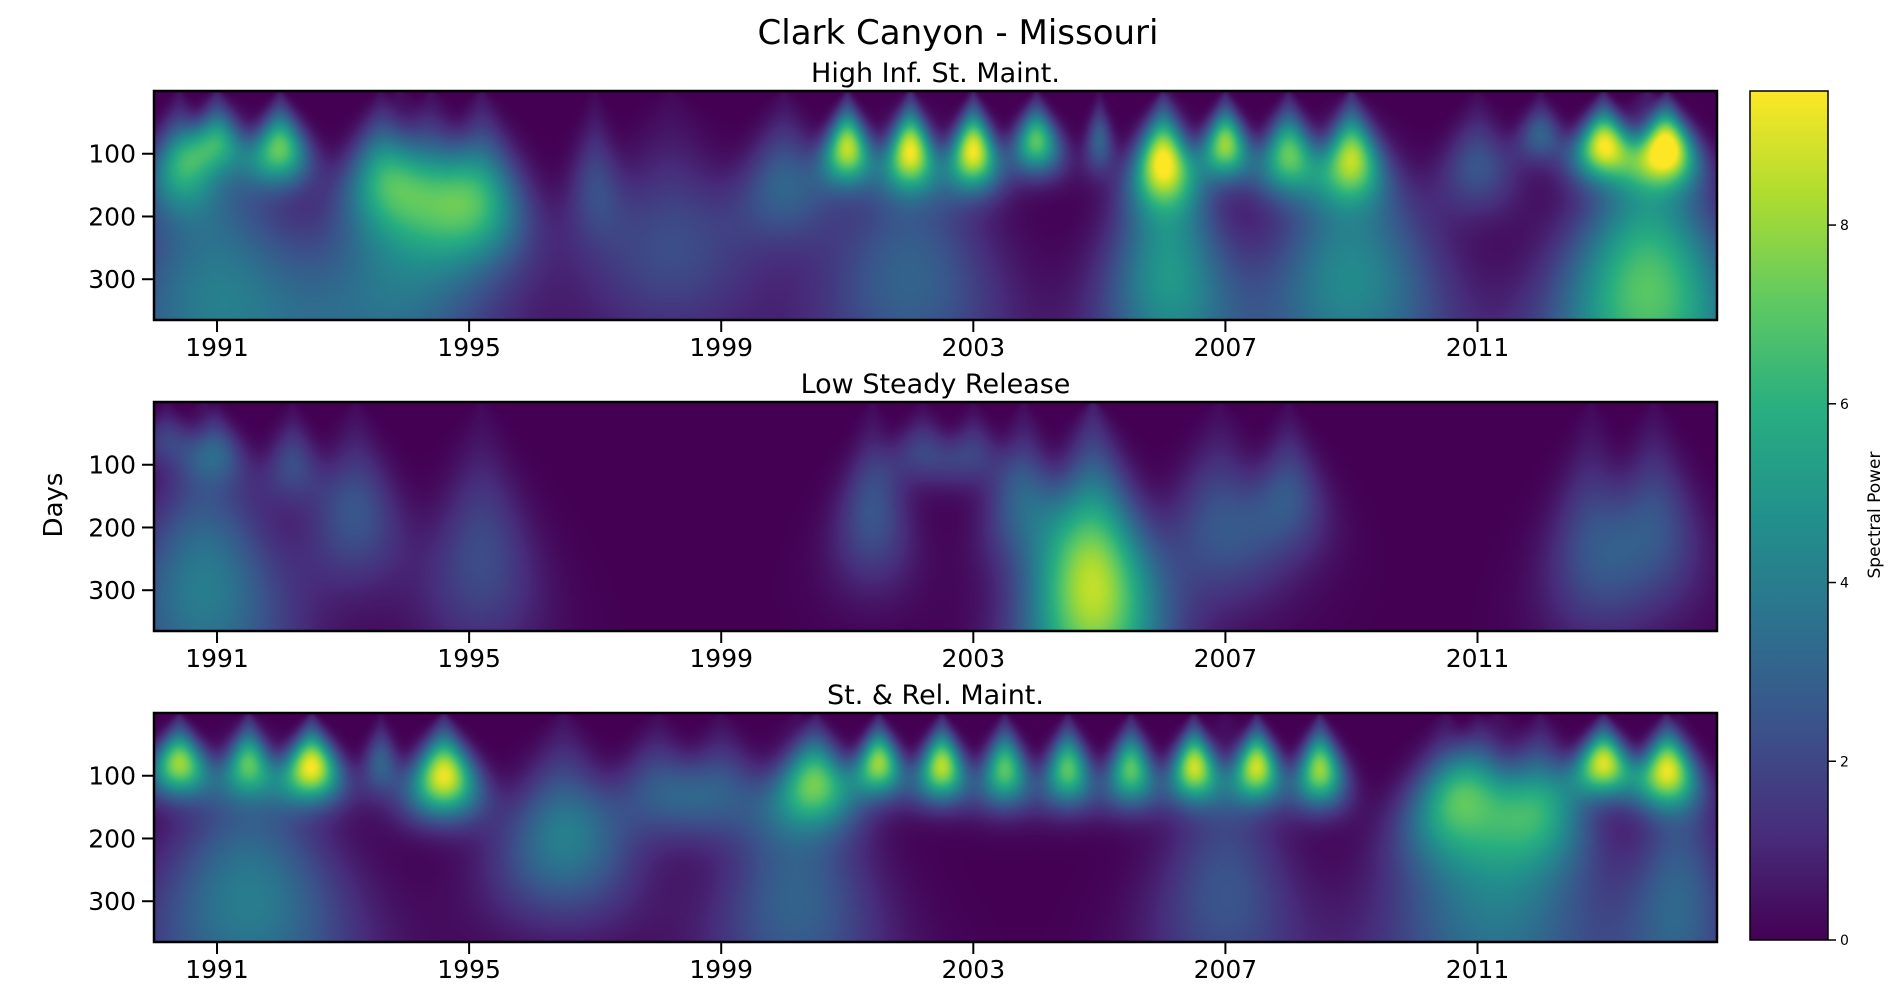 The image size is (1900, 1000). What do you see at coordinates (1875, 515) in the screenshot?
I see `colorbar-label: Spectral Power` at bounding box center [1875, 515].